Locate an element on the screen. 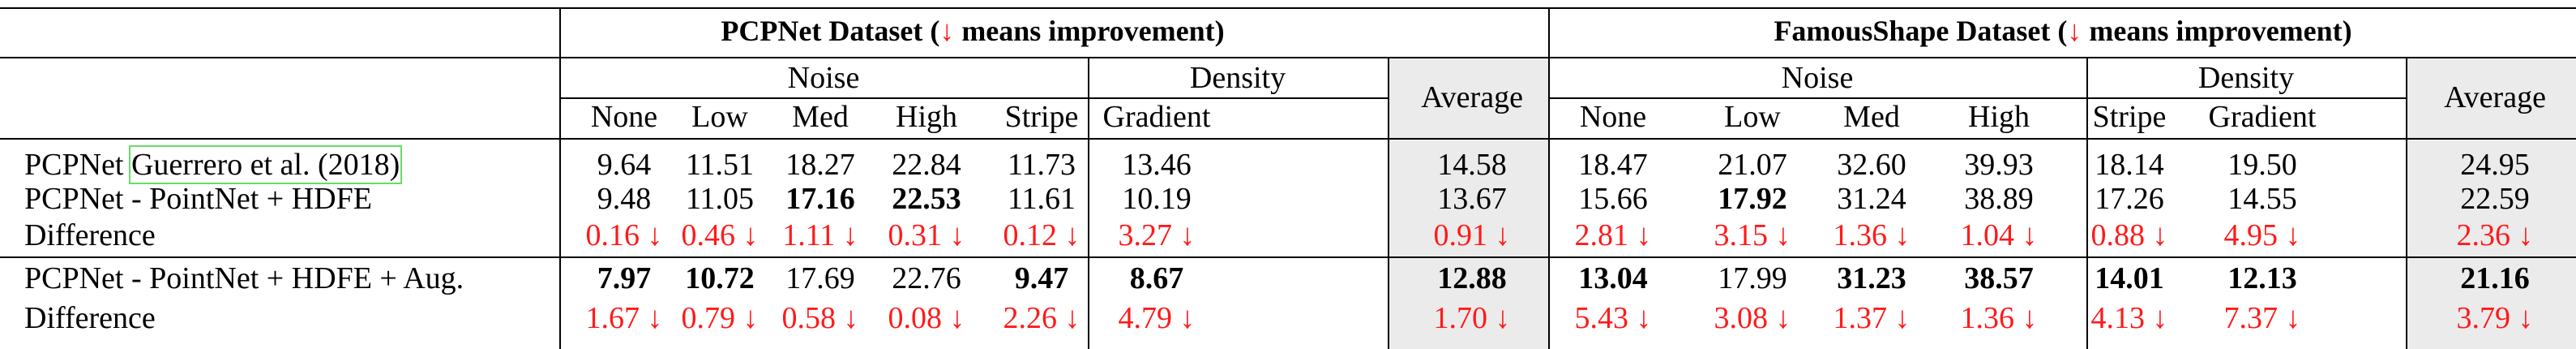  column-header-famous-high: High is located at coordinates (1999, 117).